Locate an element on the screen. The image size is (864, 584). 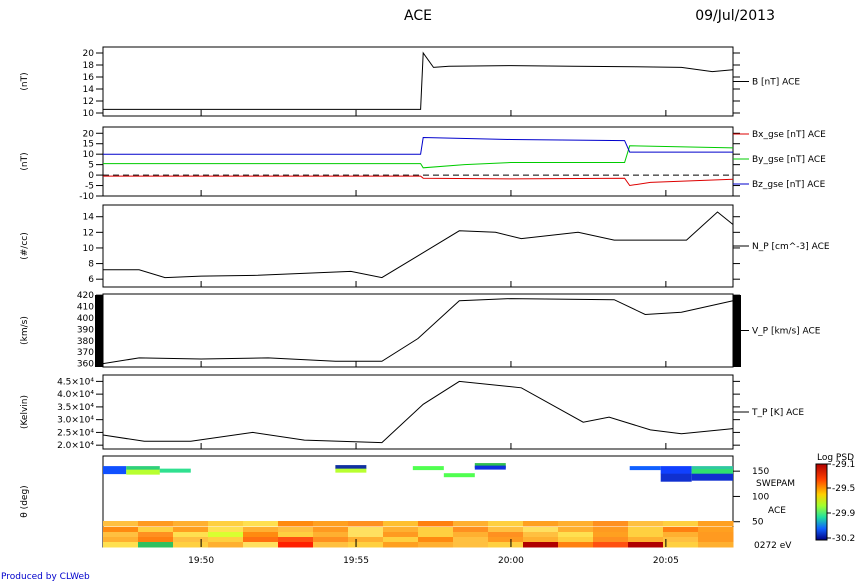
y-tick-label: 410 is located at coordinates (85, 308).